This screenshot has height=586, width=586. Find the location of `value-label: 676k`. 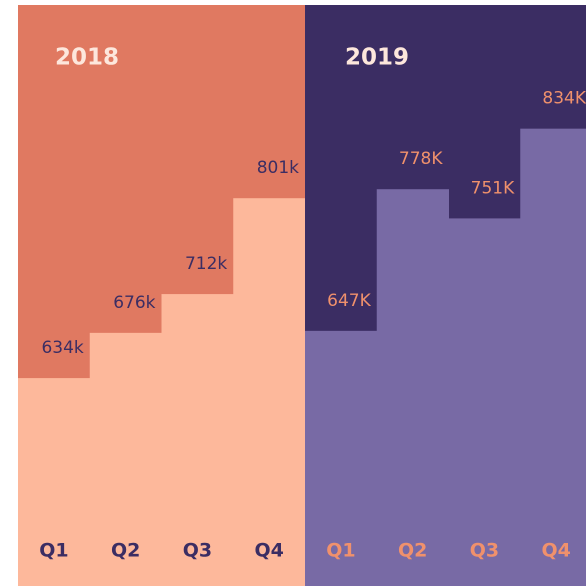

value-label: 676k is located at coordinates (134, 303).